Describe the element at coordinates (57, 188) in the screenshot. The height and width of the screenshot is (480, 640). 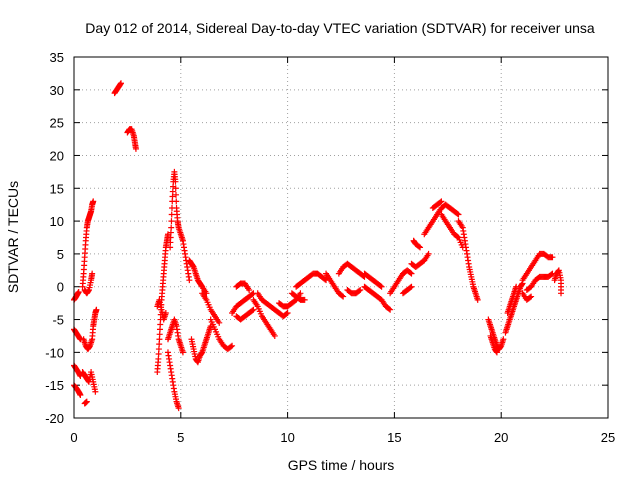
I see `y-tick-label: 15` at that location.